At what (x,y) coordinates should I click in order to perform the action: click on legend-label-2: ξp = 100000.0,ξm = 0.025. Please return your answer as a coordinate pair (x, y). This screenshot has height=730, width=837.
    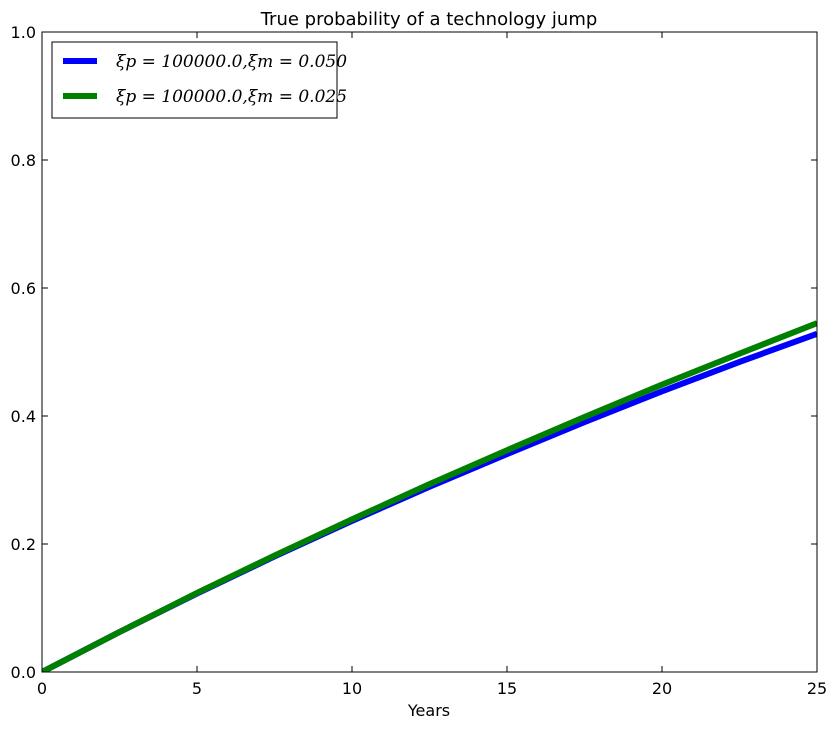
    Looking at the image, I should click on (231, 97).